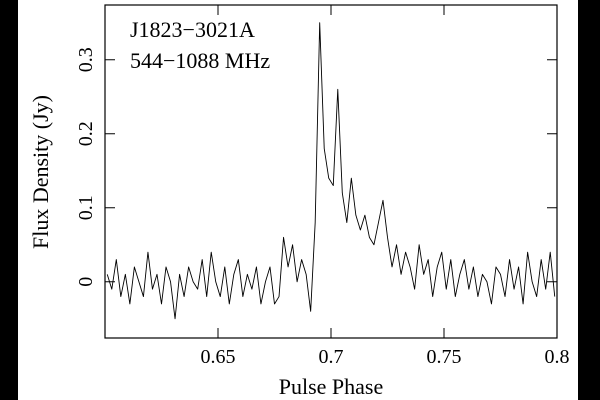 The width and height of the screenshot is (600, 400). I want to click on x-tick-label: 0.8, so click(557, 357).